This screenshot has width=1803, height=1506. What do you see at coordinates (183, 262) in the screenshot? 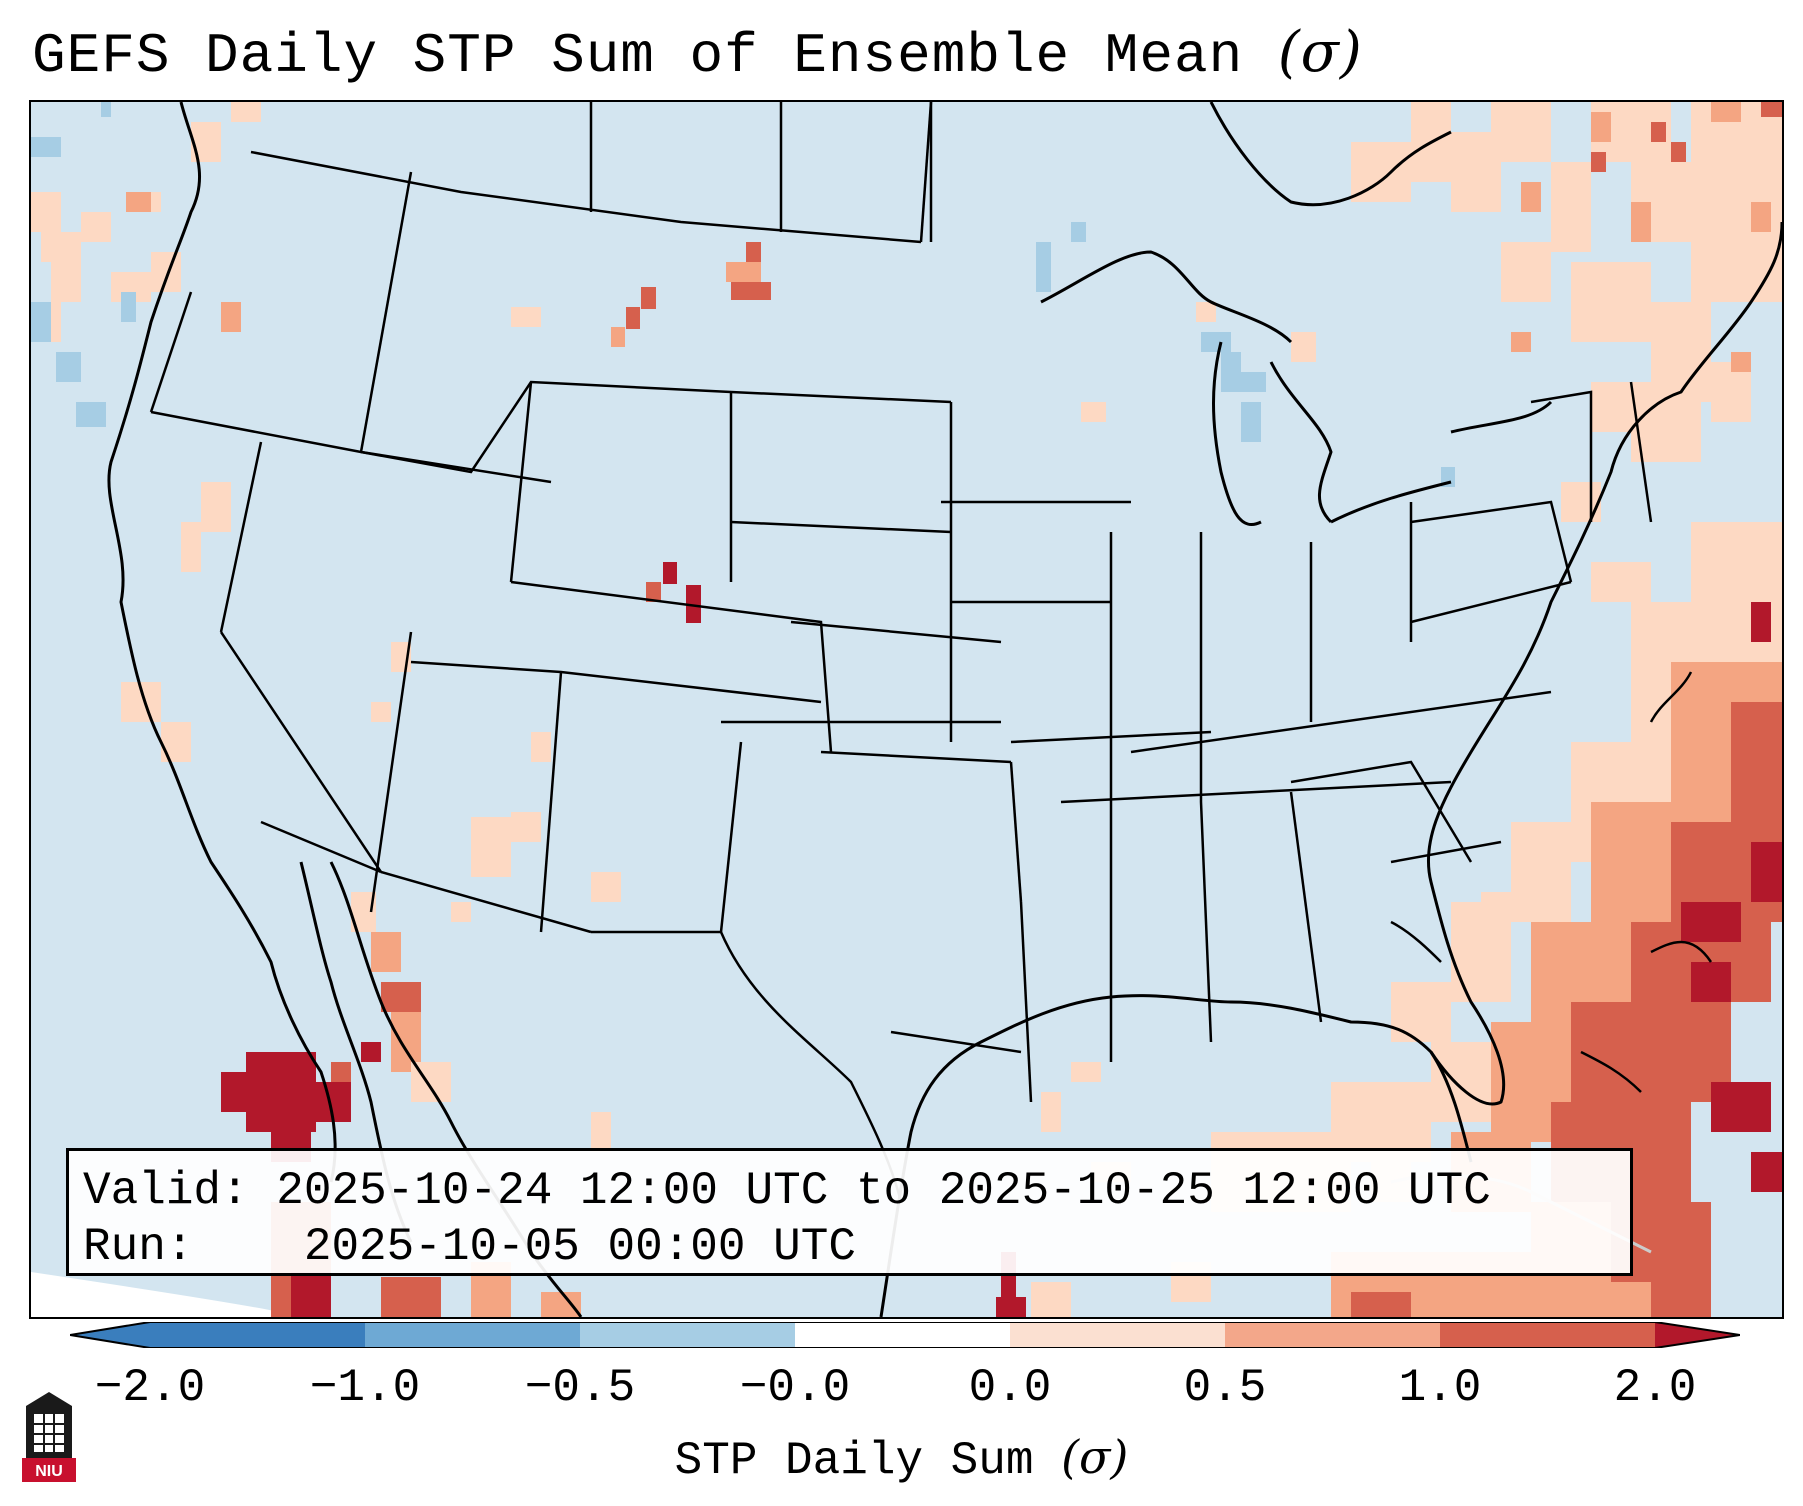
I see `anomaly-pacific-nw-mid` at bounding box center [183, 262].